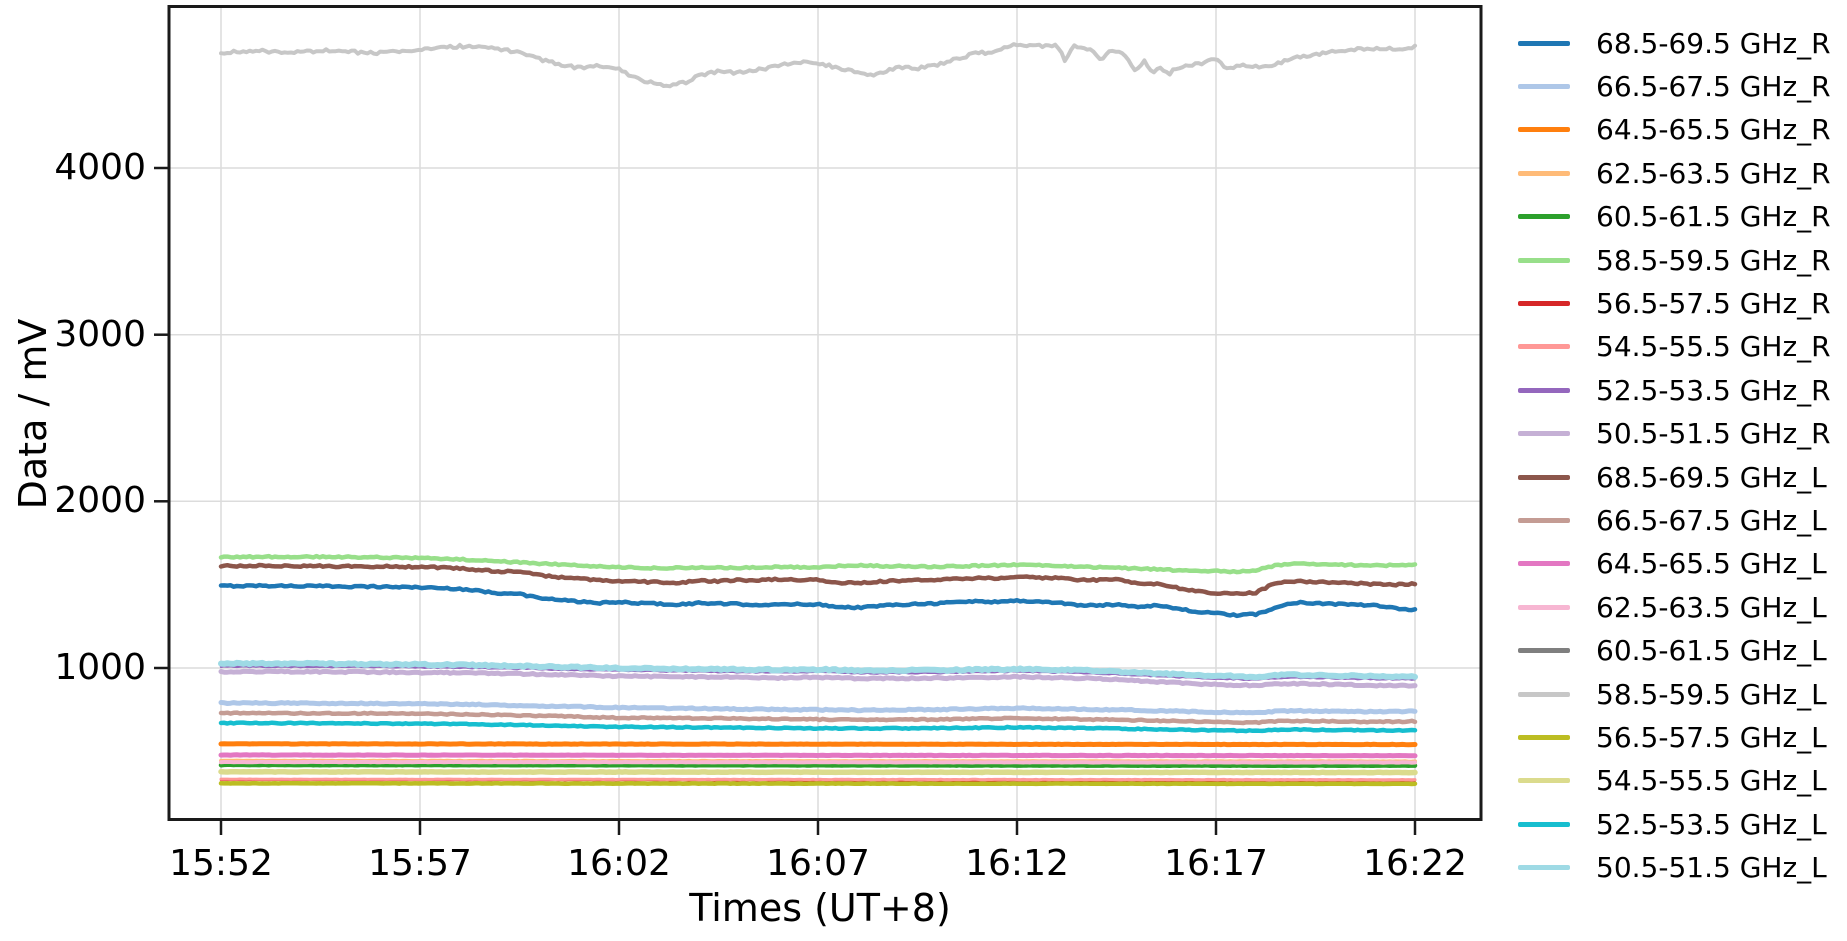  What do you see at coordinates (1711, 737) in the screenshot?
I see `legend-label: 56.5-57.5 GHz_L` at bounding box center [1711, 737].